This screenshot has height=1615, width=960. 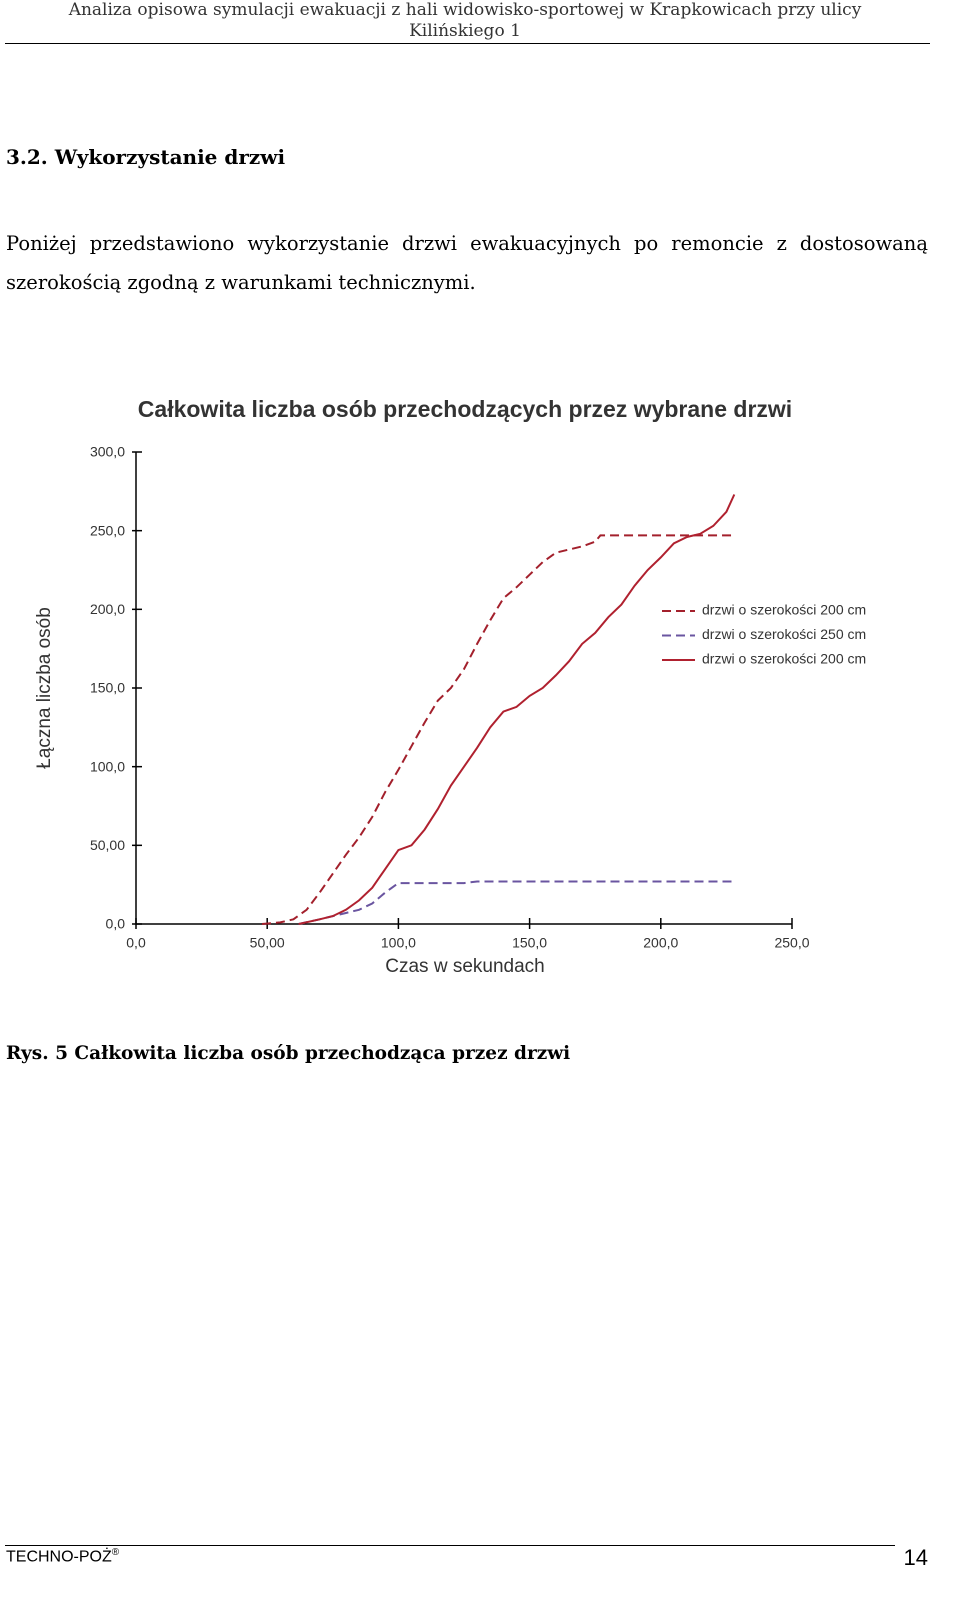 What do you see at coordinates (784, 634) in the screenshot?
I see `legend-label: drzwi o szerokości 250 cm` at bounding box center [784, 634].